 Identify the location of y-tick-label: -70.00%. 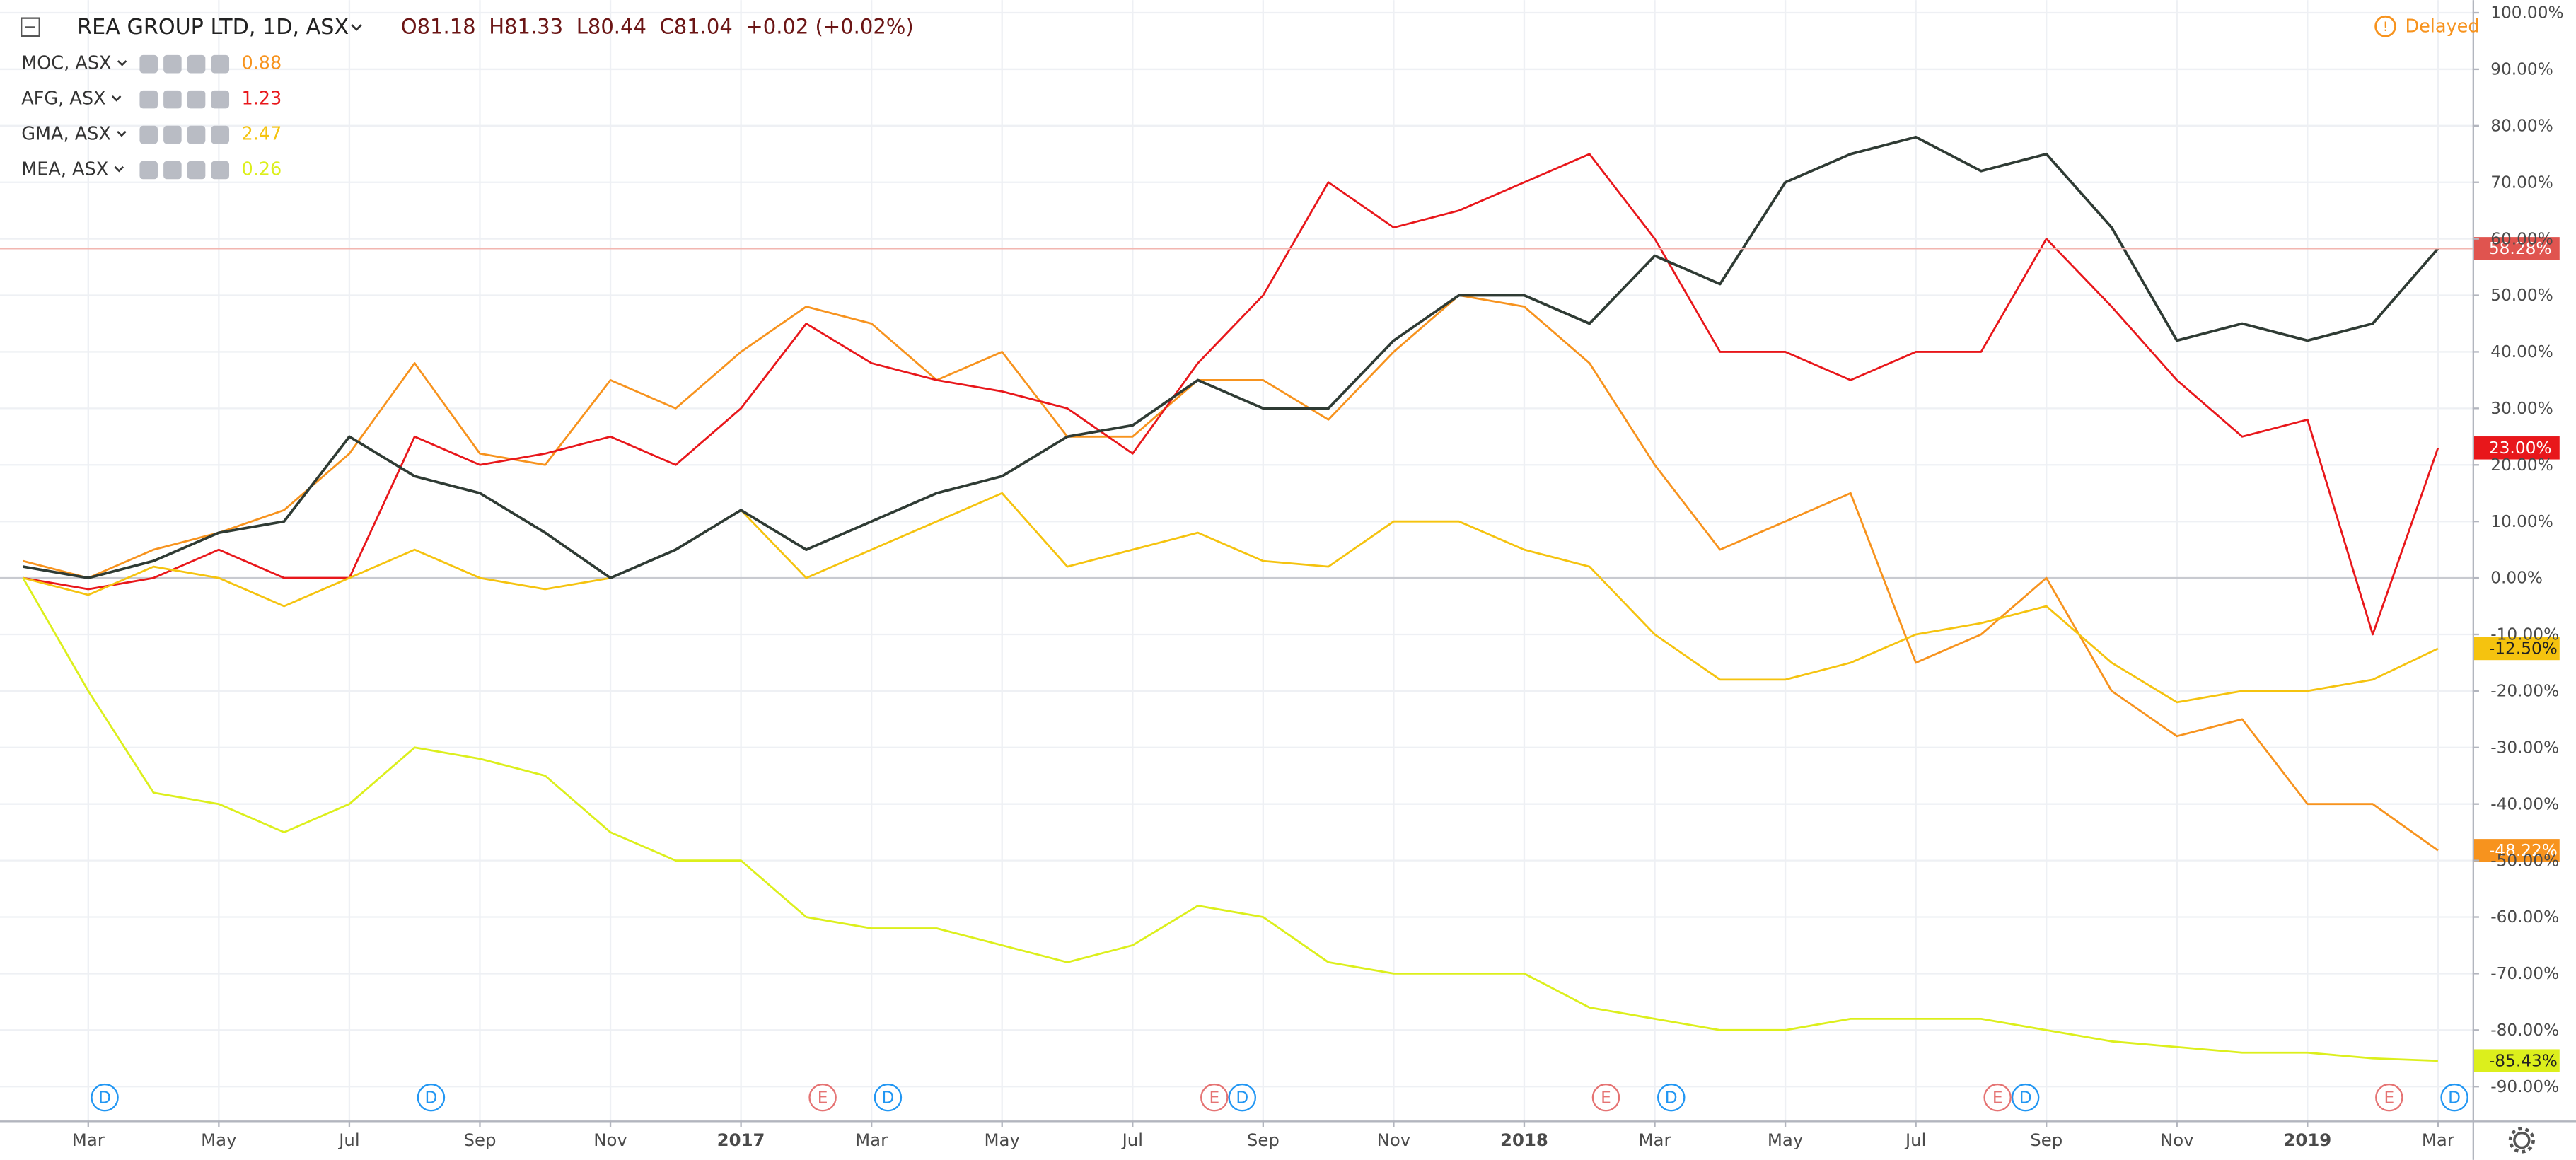
(2524, 973).